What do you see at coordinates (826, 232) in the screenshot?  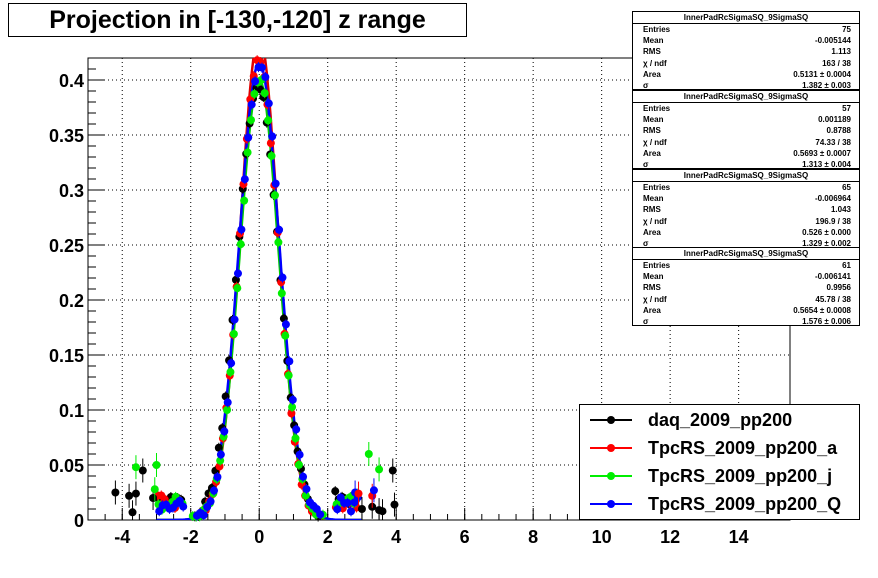 I see `stat-value: 0.526 ± 0.000` at bounding box center [826, 232].